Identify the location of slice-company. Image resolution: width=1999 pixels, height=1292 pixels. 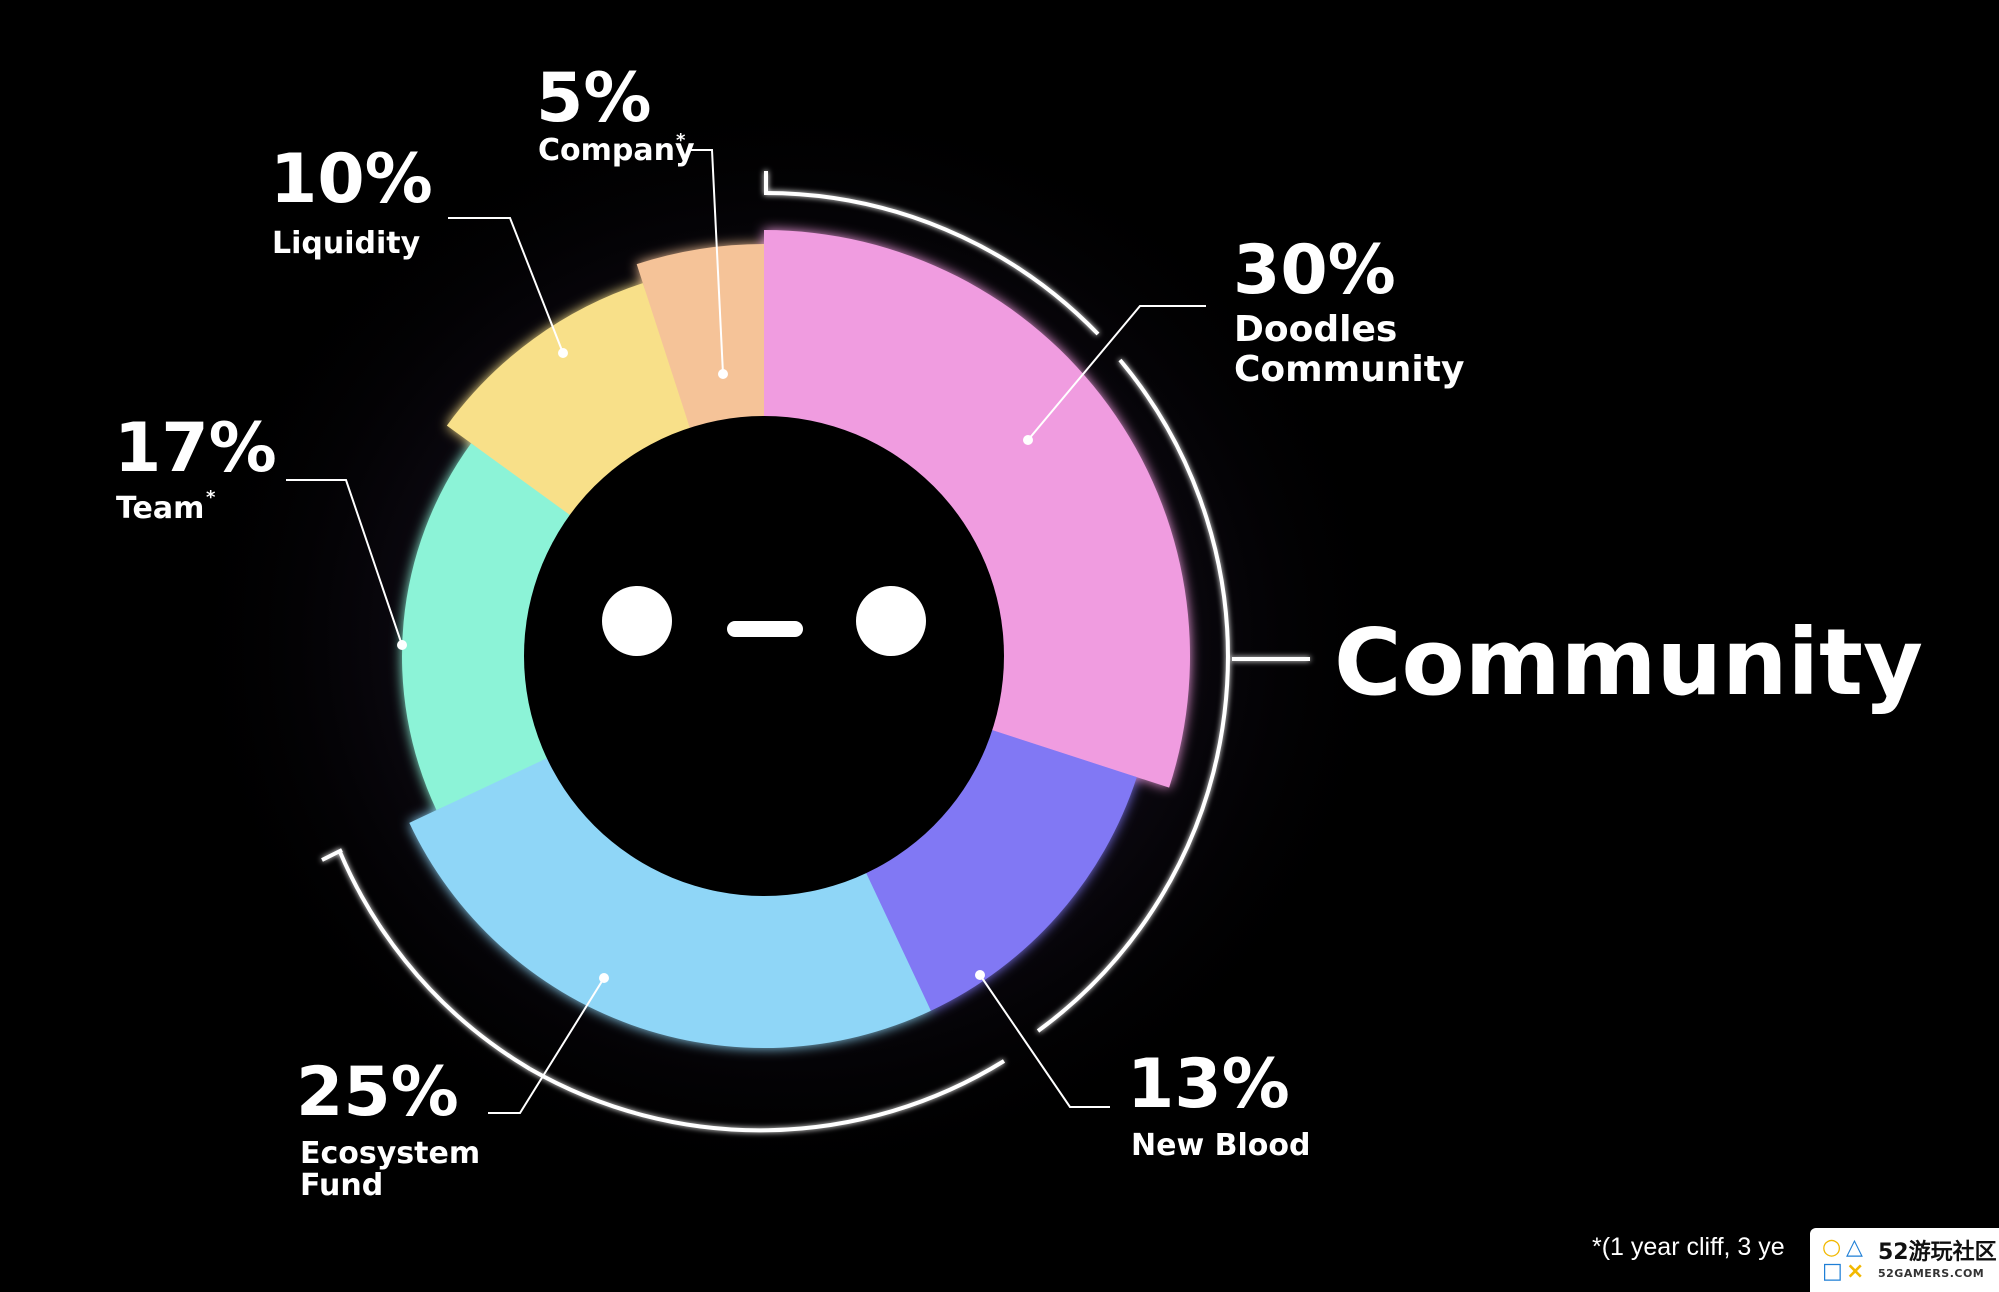
(700, 338).